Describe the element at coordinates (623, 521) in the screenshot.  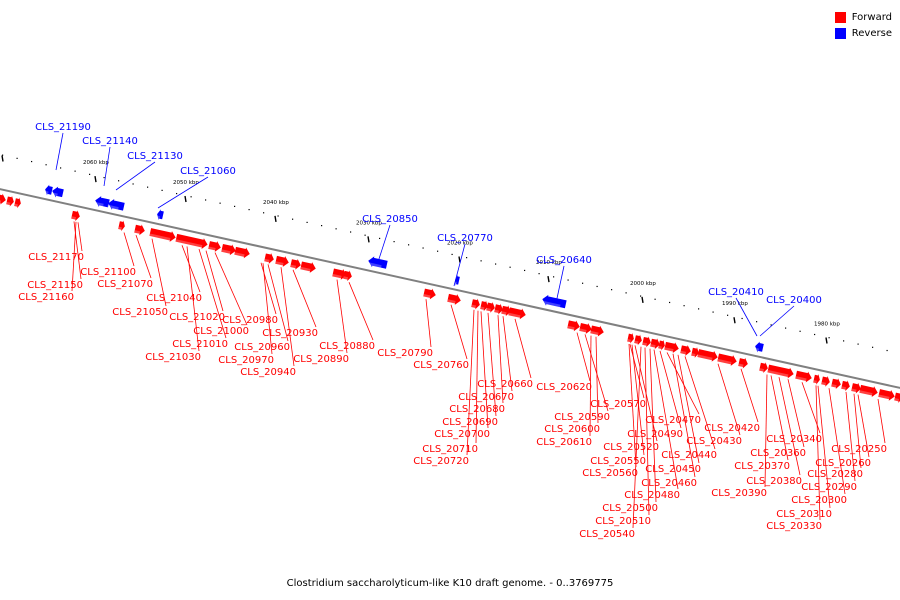
I see `forward-gene-label: CLS_20510` at that location.